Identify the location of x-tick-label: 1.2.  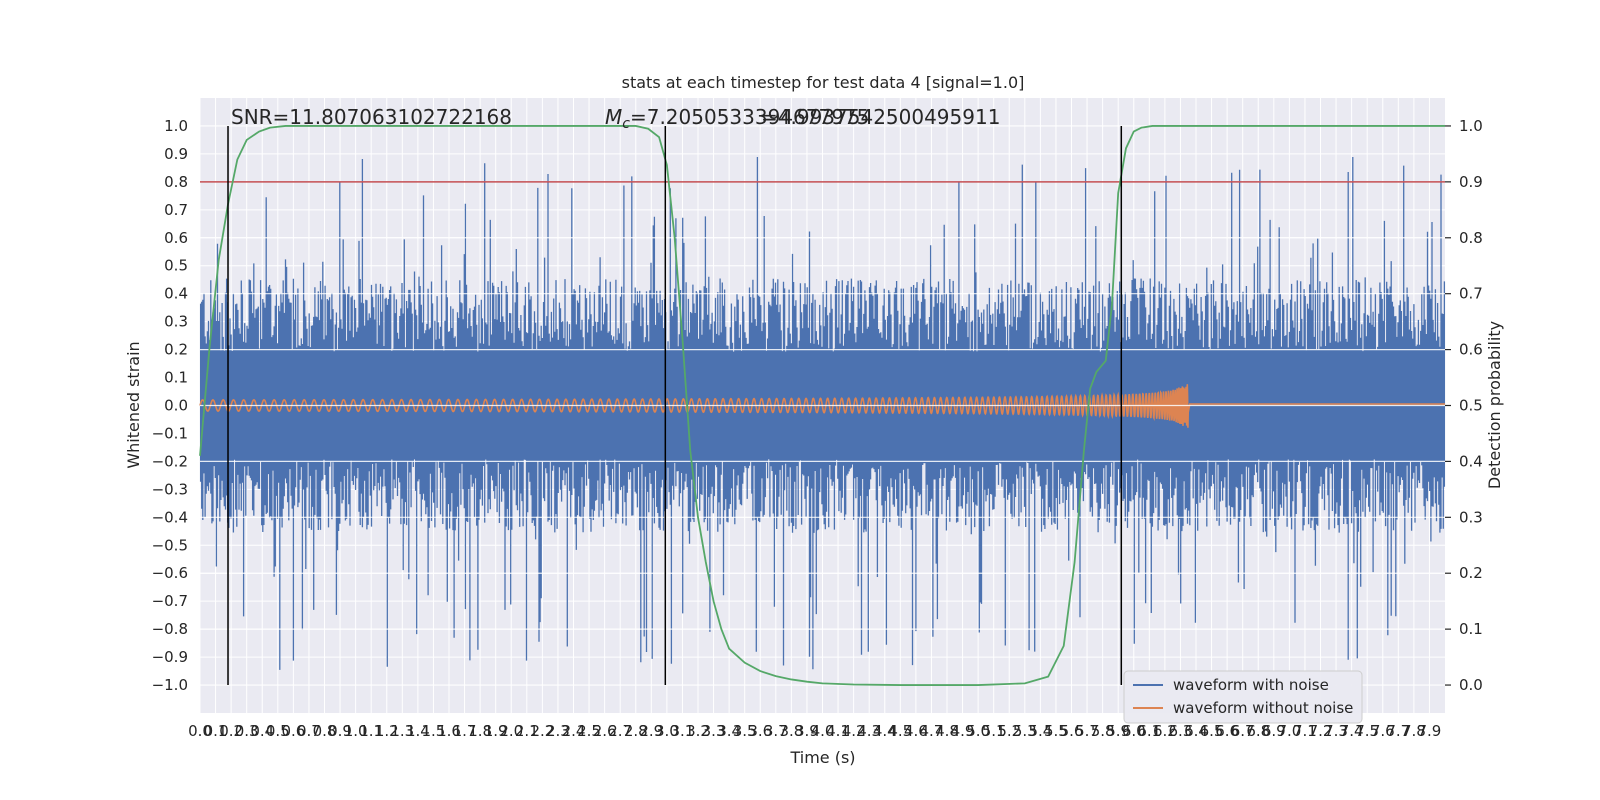
(387, 731).